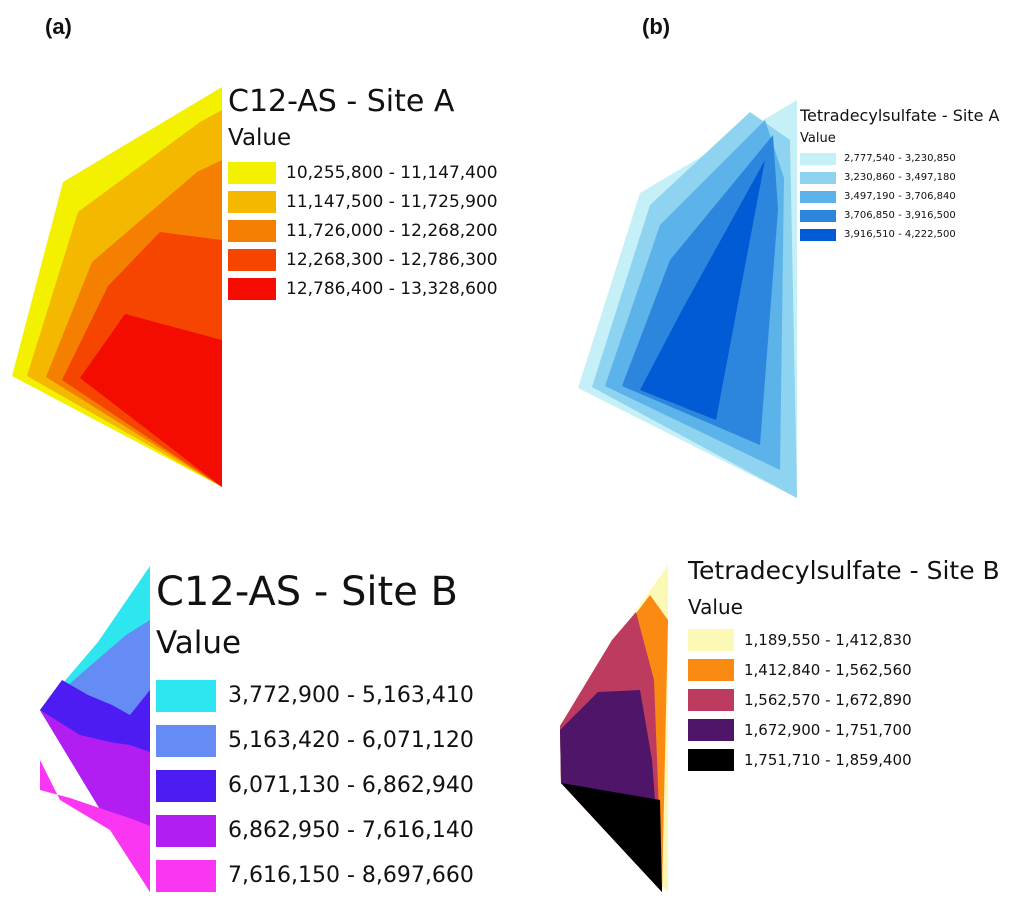  Describe the element at coordinates (117, 287) in the screenshot. I see `map-c12-site-a` at that location.